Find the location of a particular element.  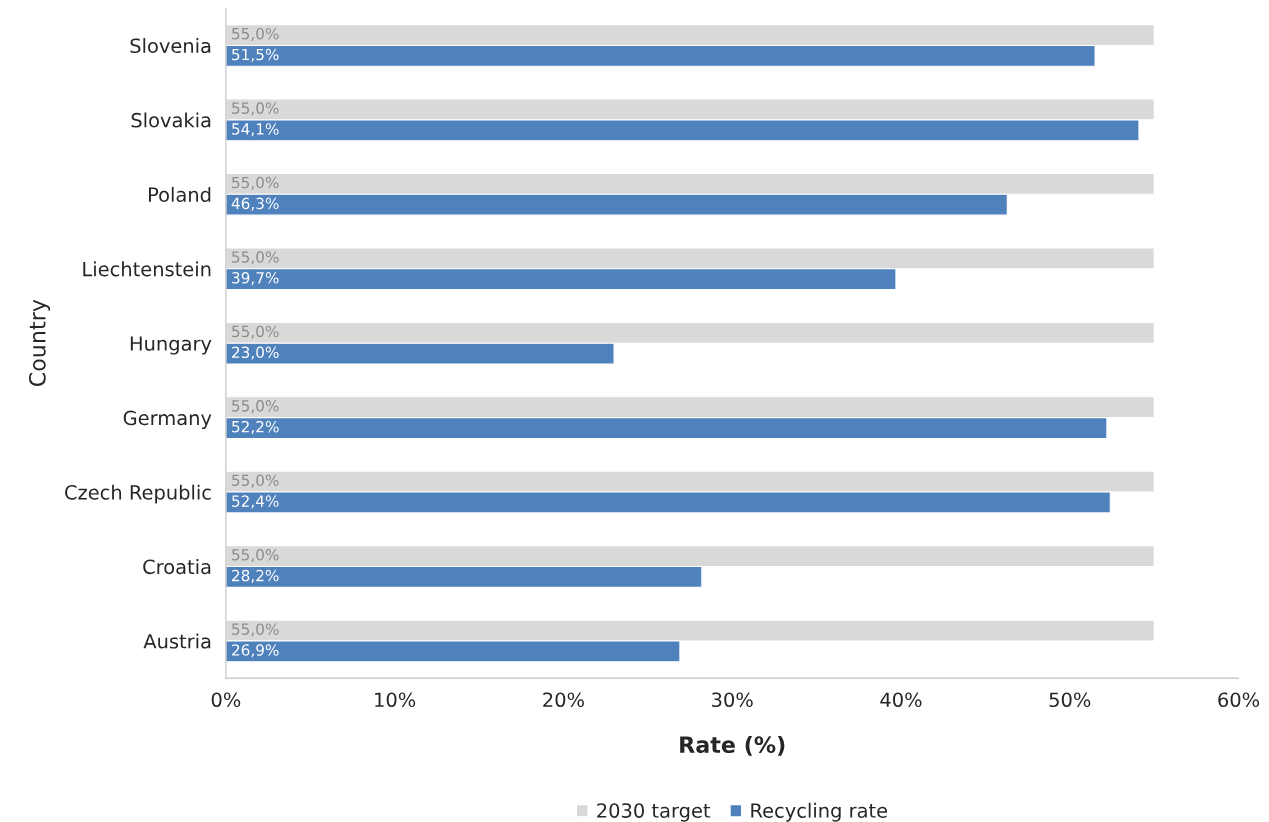

data-label: 23,0% is located at coordinates (255, 353).